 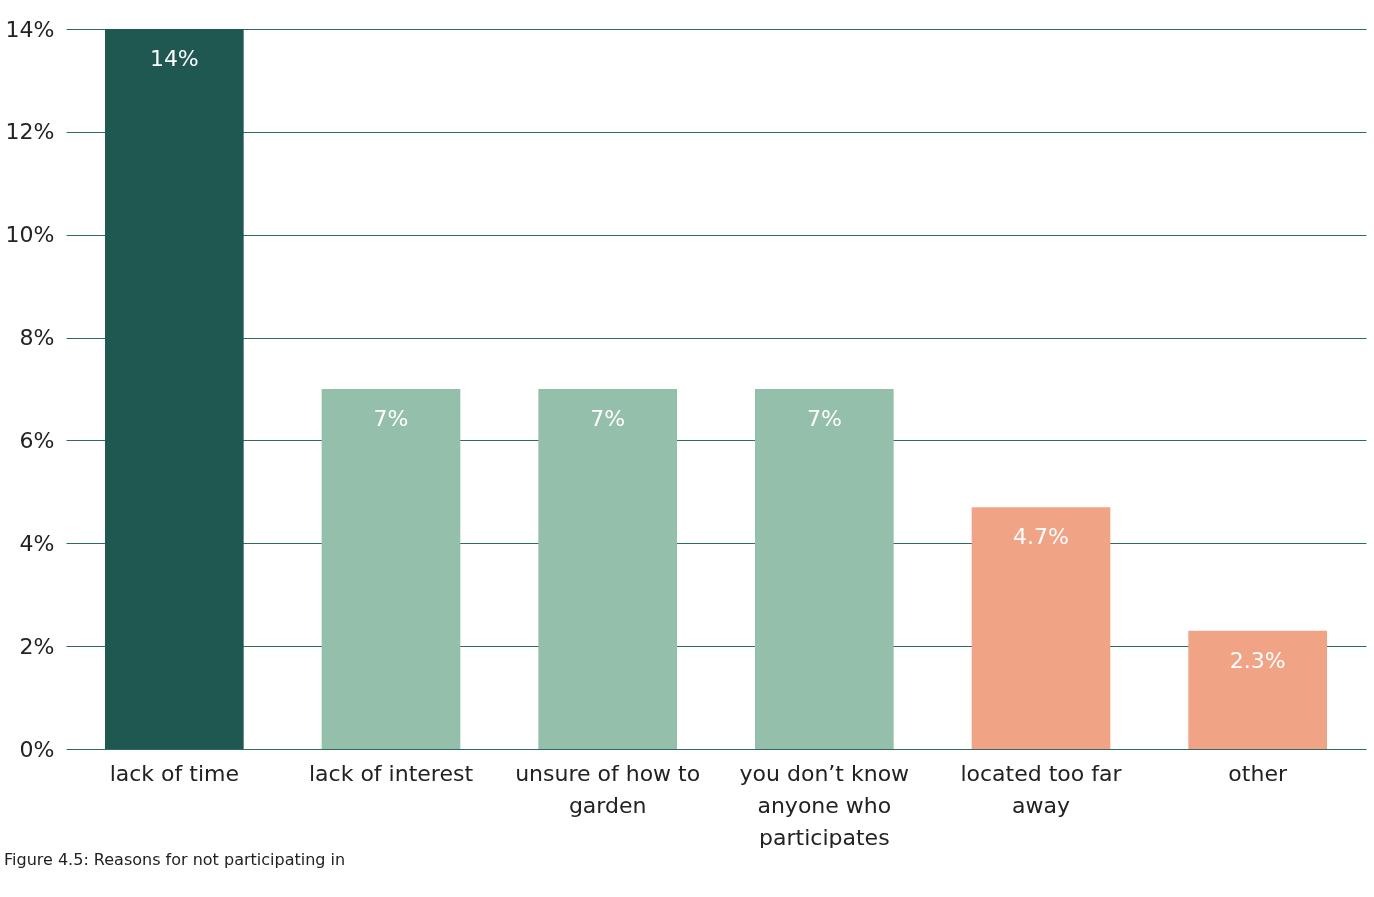 I want to click on y-tick-label: 8%, so click(x=37, y=338).